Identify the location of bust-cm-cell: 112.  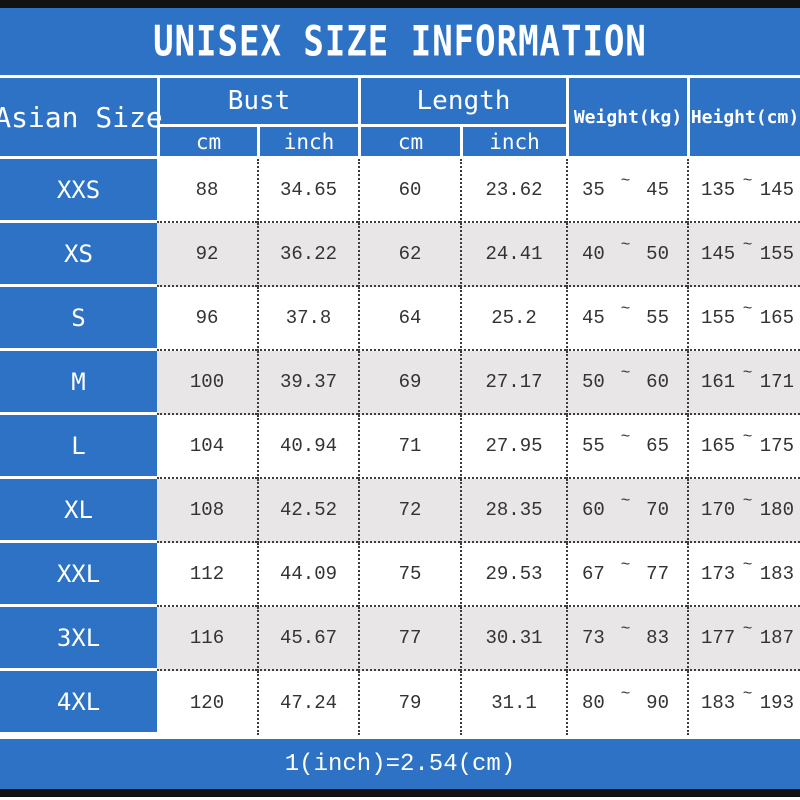
(207, 575).